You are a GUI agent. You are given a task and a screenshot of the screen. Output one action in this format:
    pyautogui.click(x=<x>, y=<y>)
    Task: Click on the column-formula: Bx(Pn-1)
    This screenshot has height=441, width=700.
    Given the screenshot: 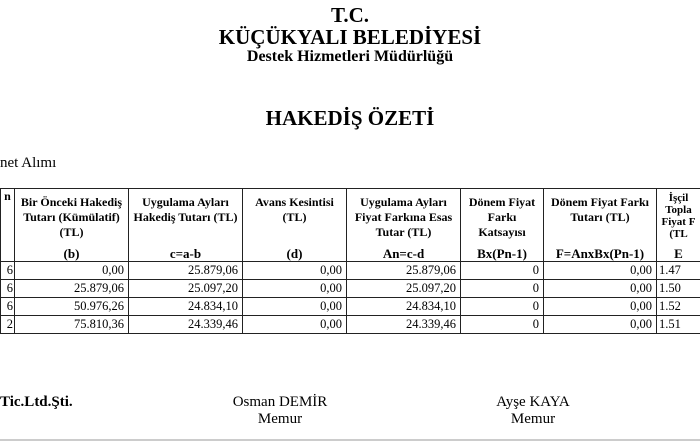 What is the action you would take?
    pyautogui.click(x=502, y=252)
    